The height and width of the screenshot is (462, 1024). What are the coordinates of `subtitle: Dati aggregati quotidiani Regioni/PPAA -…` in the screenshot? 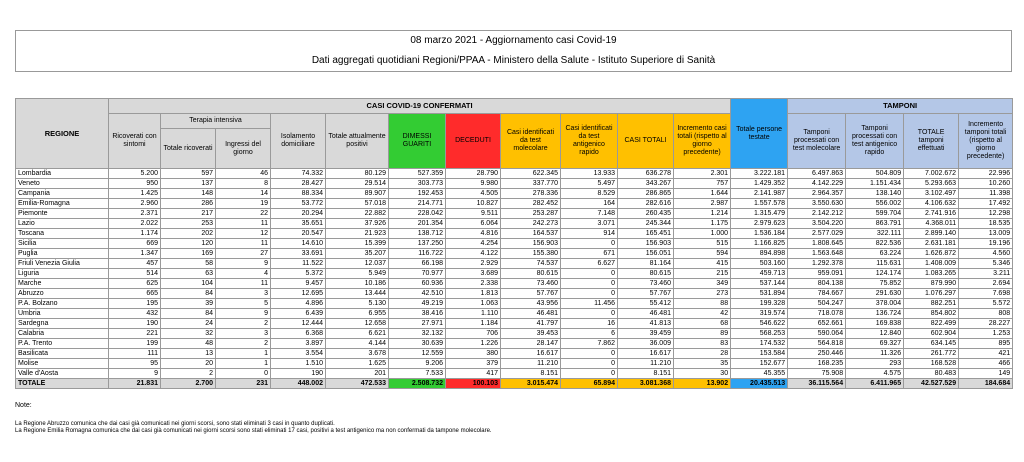 It's located at (513, 60).